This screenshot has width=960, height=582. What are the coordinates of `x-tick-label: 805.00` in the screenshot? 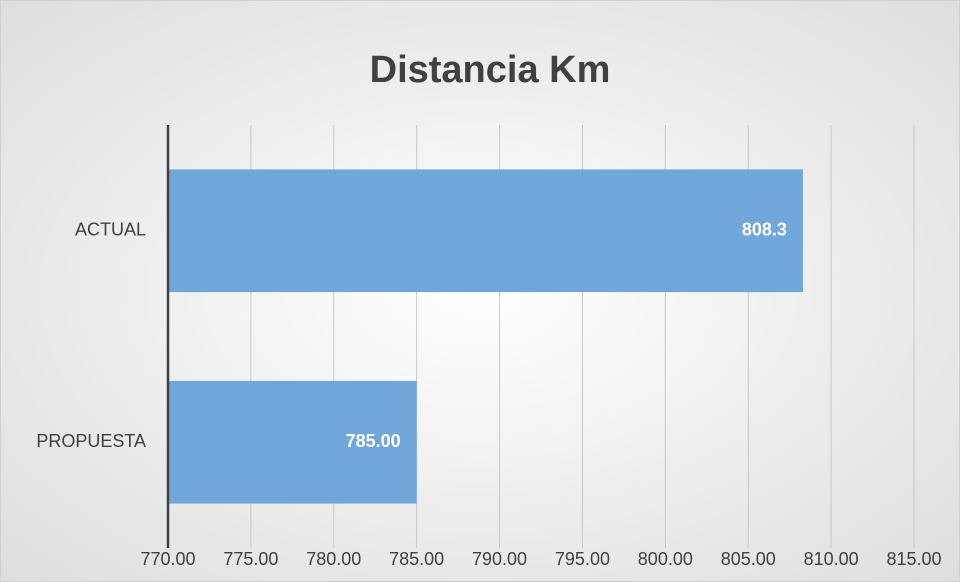 It's located at (748, 559).